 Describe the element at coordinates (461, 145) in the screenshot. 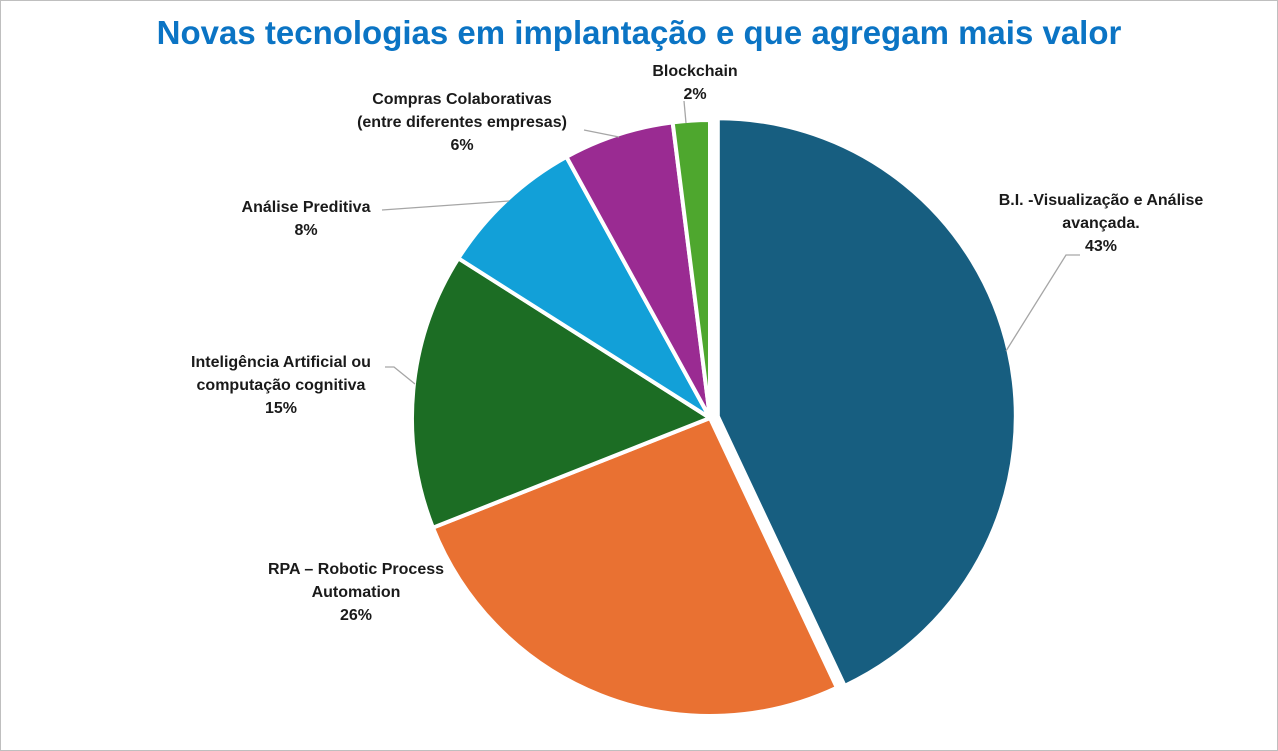

I see `slice-value-label: 6%` at that location.